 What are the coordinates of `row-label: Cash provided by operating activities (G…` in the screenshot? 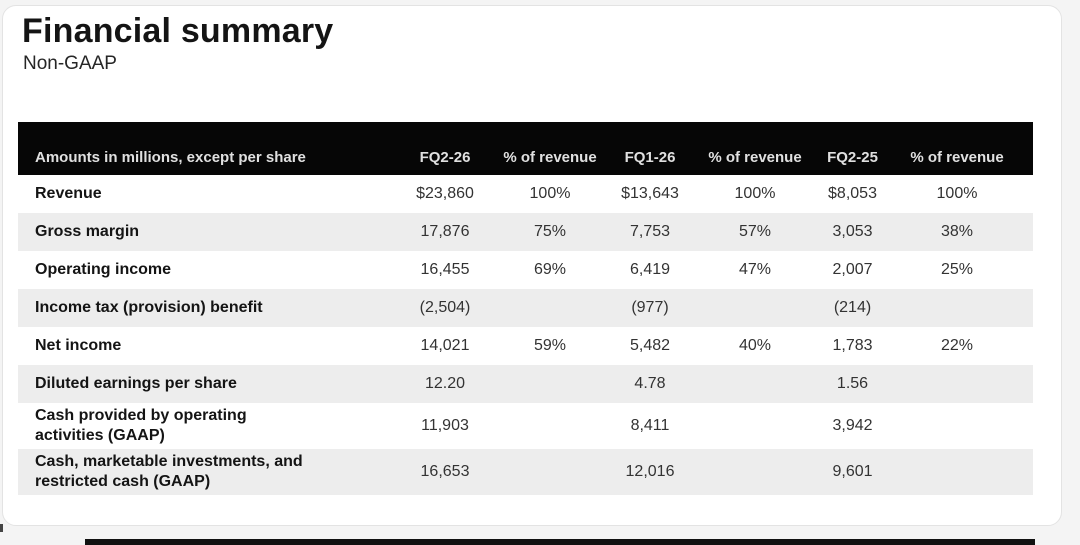 It's located at (141, 425).